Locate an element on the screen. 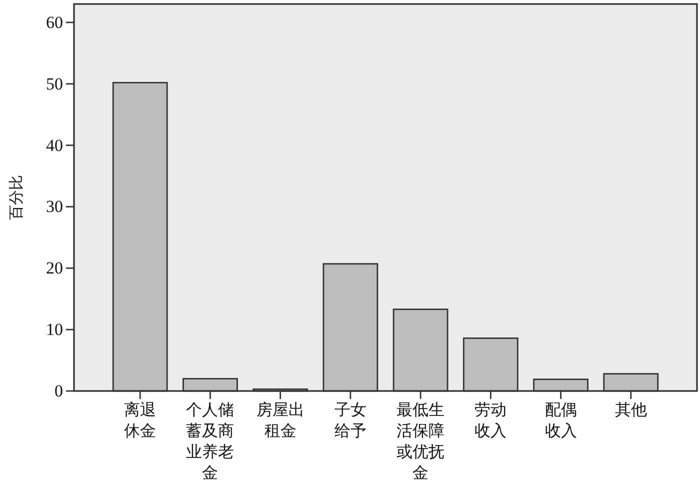 The image size is (700, 490). y-tick-label: 40 is located at coordinates (54, 145).